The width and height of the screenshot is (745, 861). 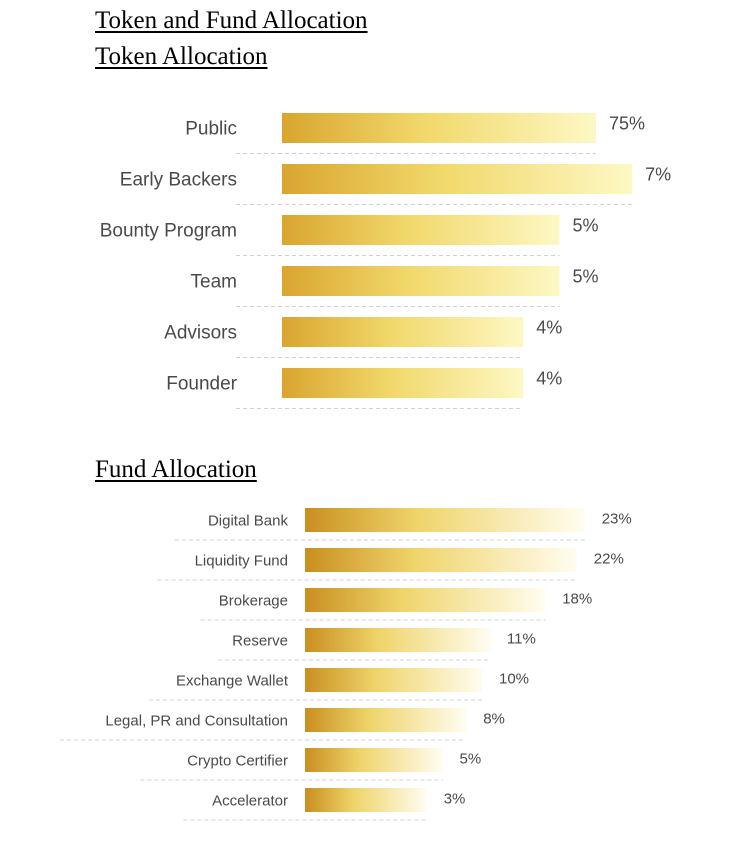 What do you see at coordinates (231, 20) in the screenshot?
I see `page-title: Token and Fund Allocation` at bounding box center [231, 20].